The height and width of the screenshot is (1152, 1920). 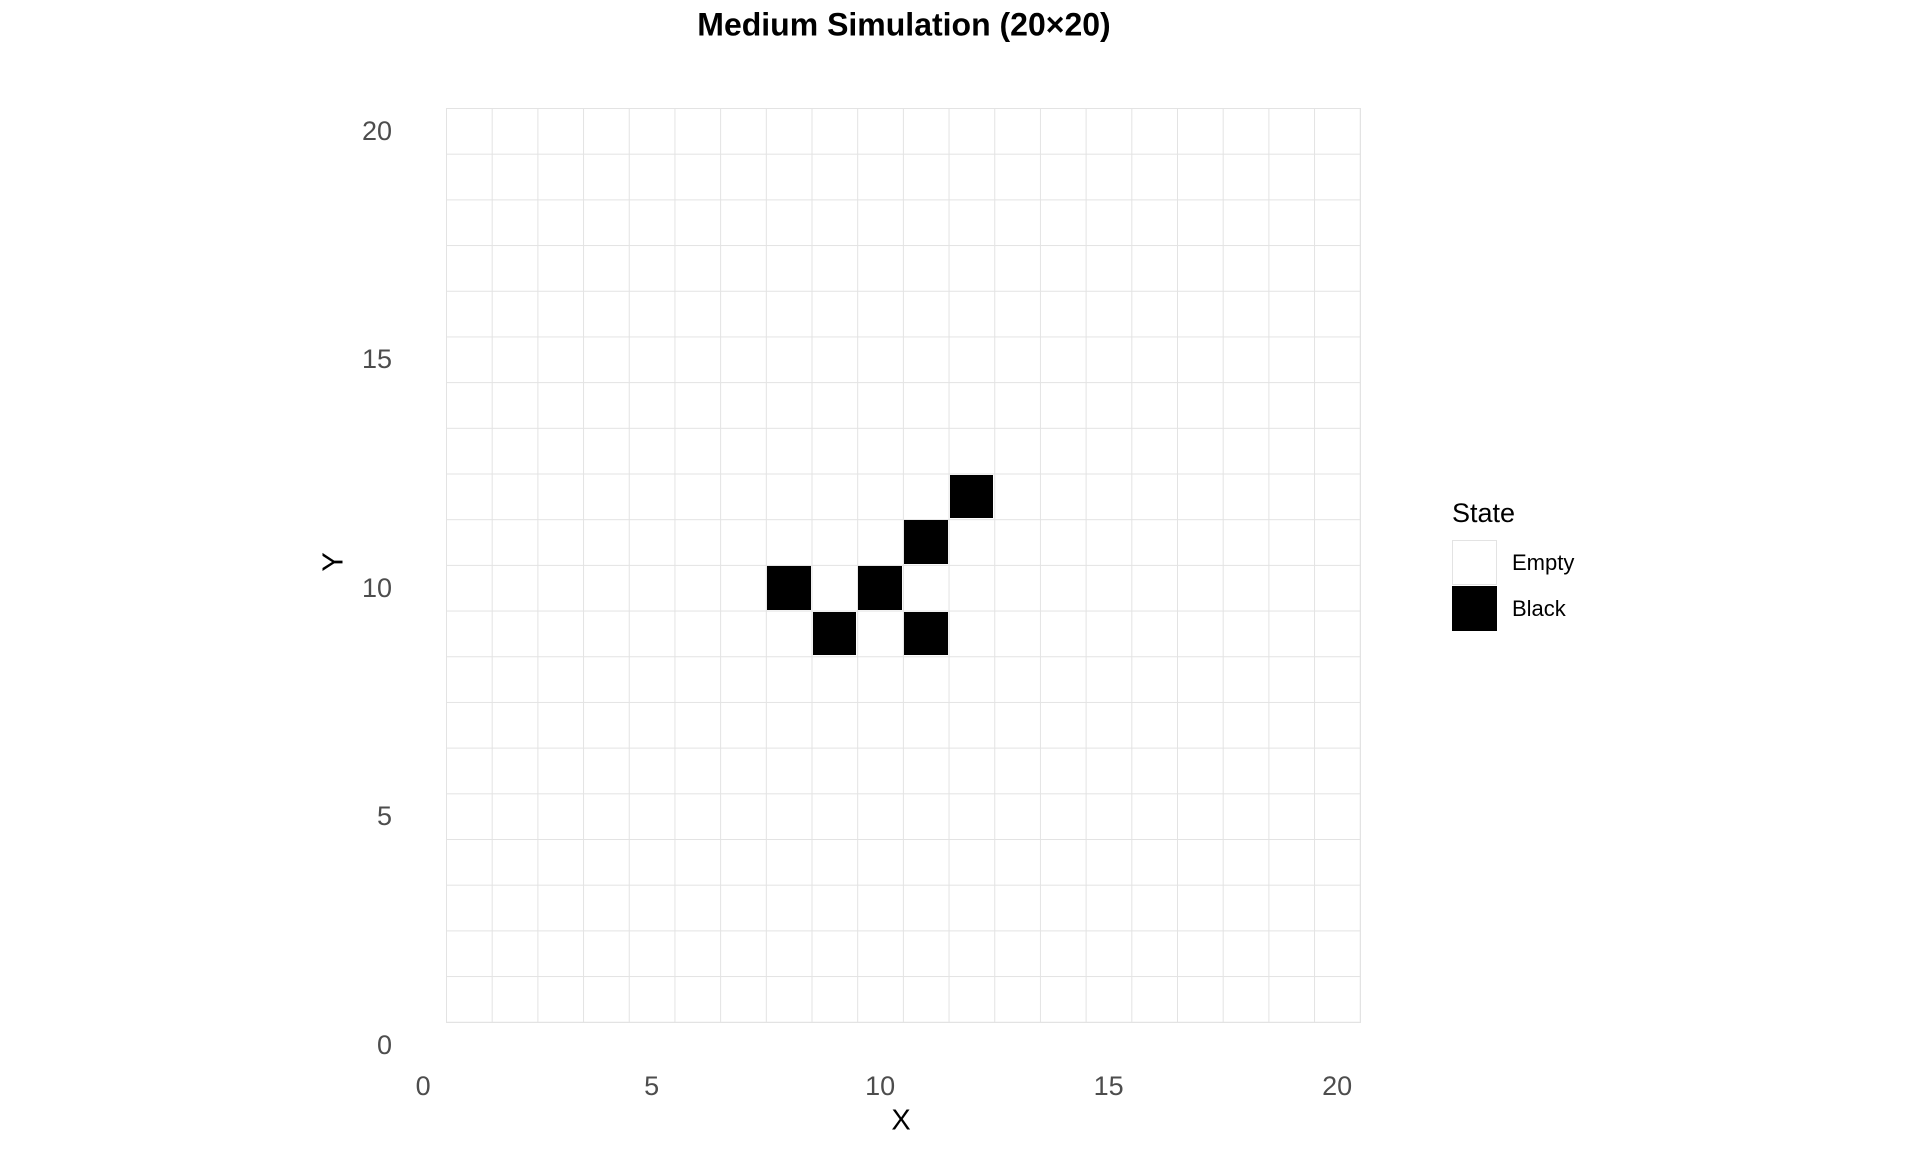 What do you see at coordinates (1484, 513) in the screenshot?
I see `legend-title: State` at bounding box center [1484, 513].